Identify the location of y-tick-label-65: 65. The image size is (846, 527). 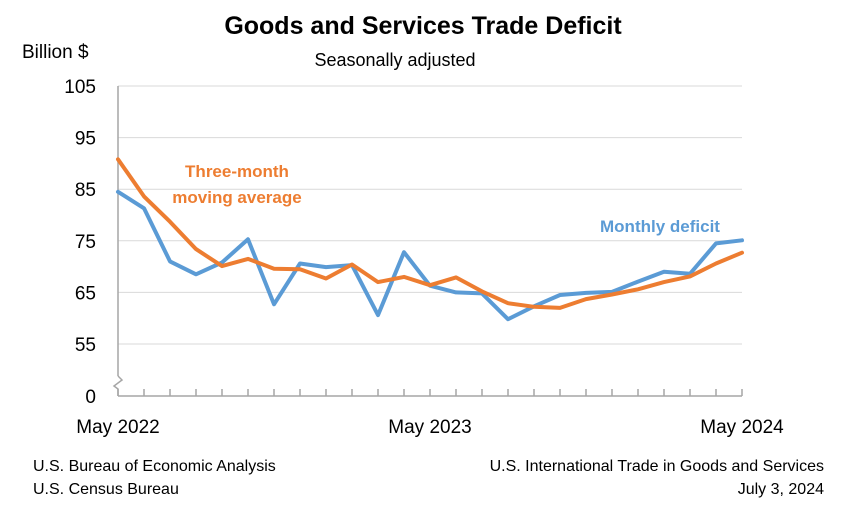
(85, 293).